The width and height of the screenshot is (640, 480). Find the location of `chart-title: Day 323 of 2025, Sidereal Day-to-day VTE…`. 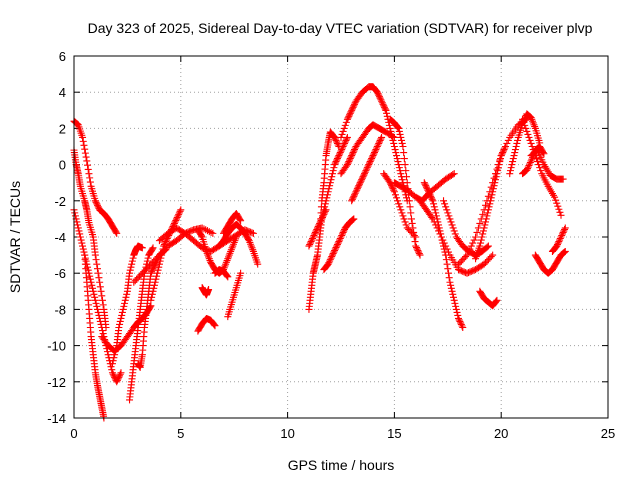

chart-title: Day 323 of 2025, Sidereal Day-to-day VTE… is located at coordinates (340, 28).